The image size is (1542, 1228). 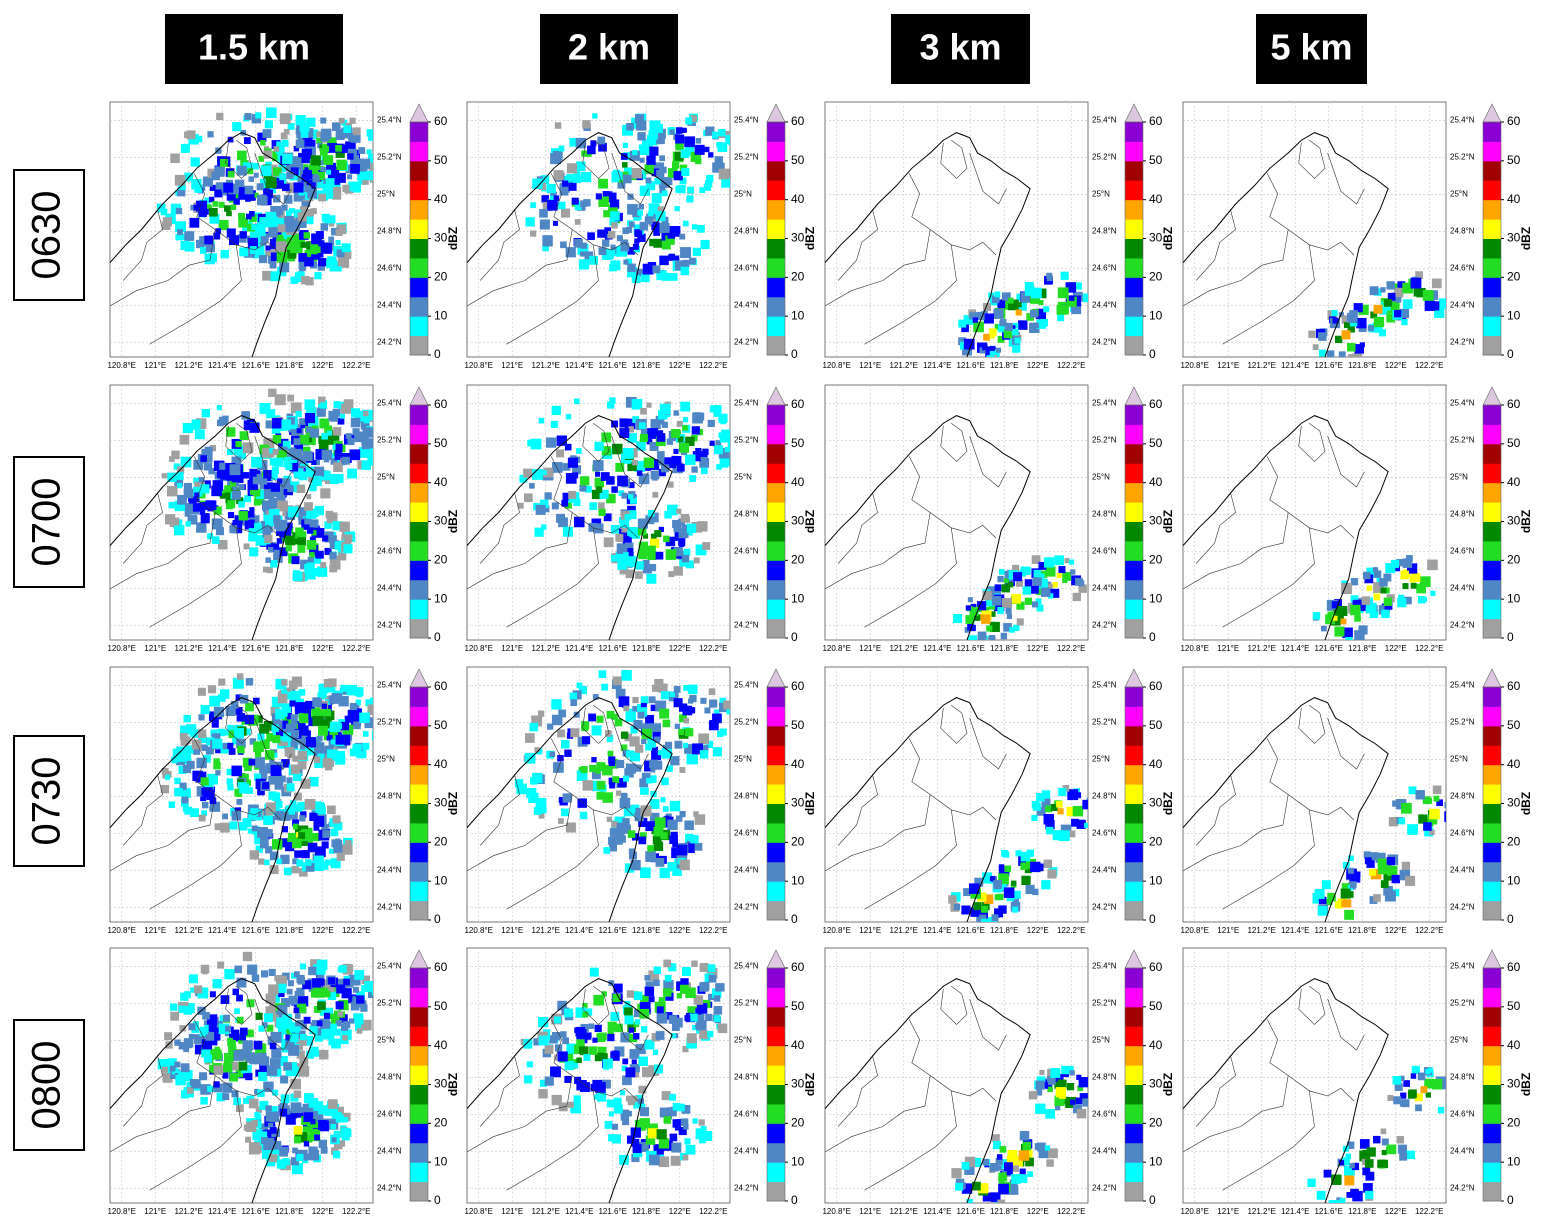 What do you see at coordinates (356, 648) in the screenshot?
I see `x-tick-label: 122.2°E` at bounding box center [356, 648].